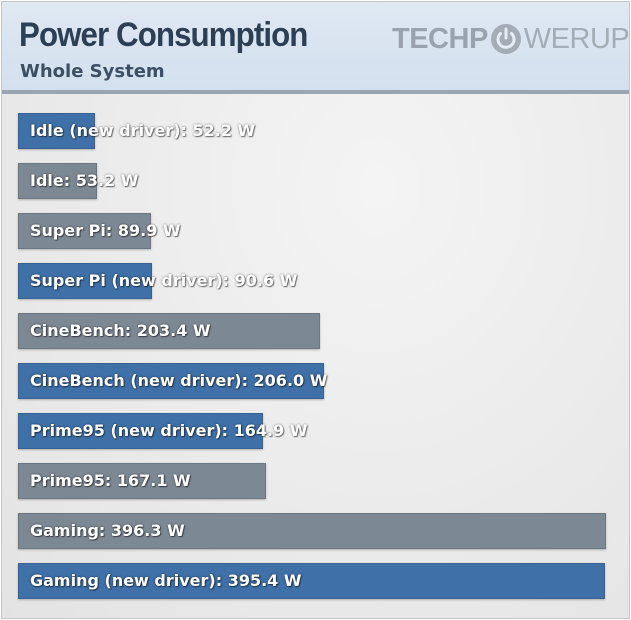 This screenshot has width=631, height=620. I want to click on bar-label-6: Prime95 (new driver): 164.9 W, so click(169, 430).